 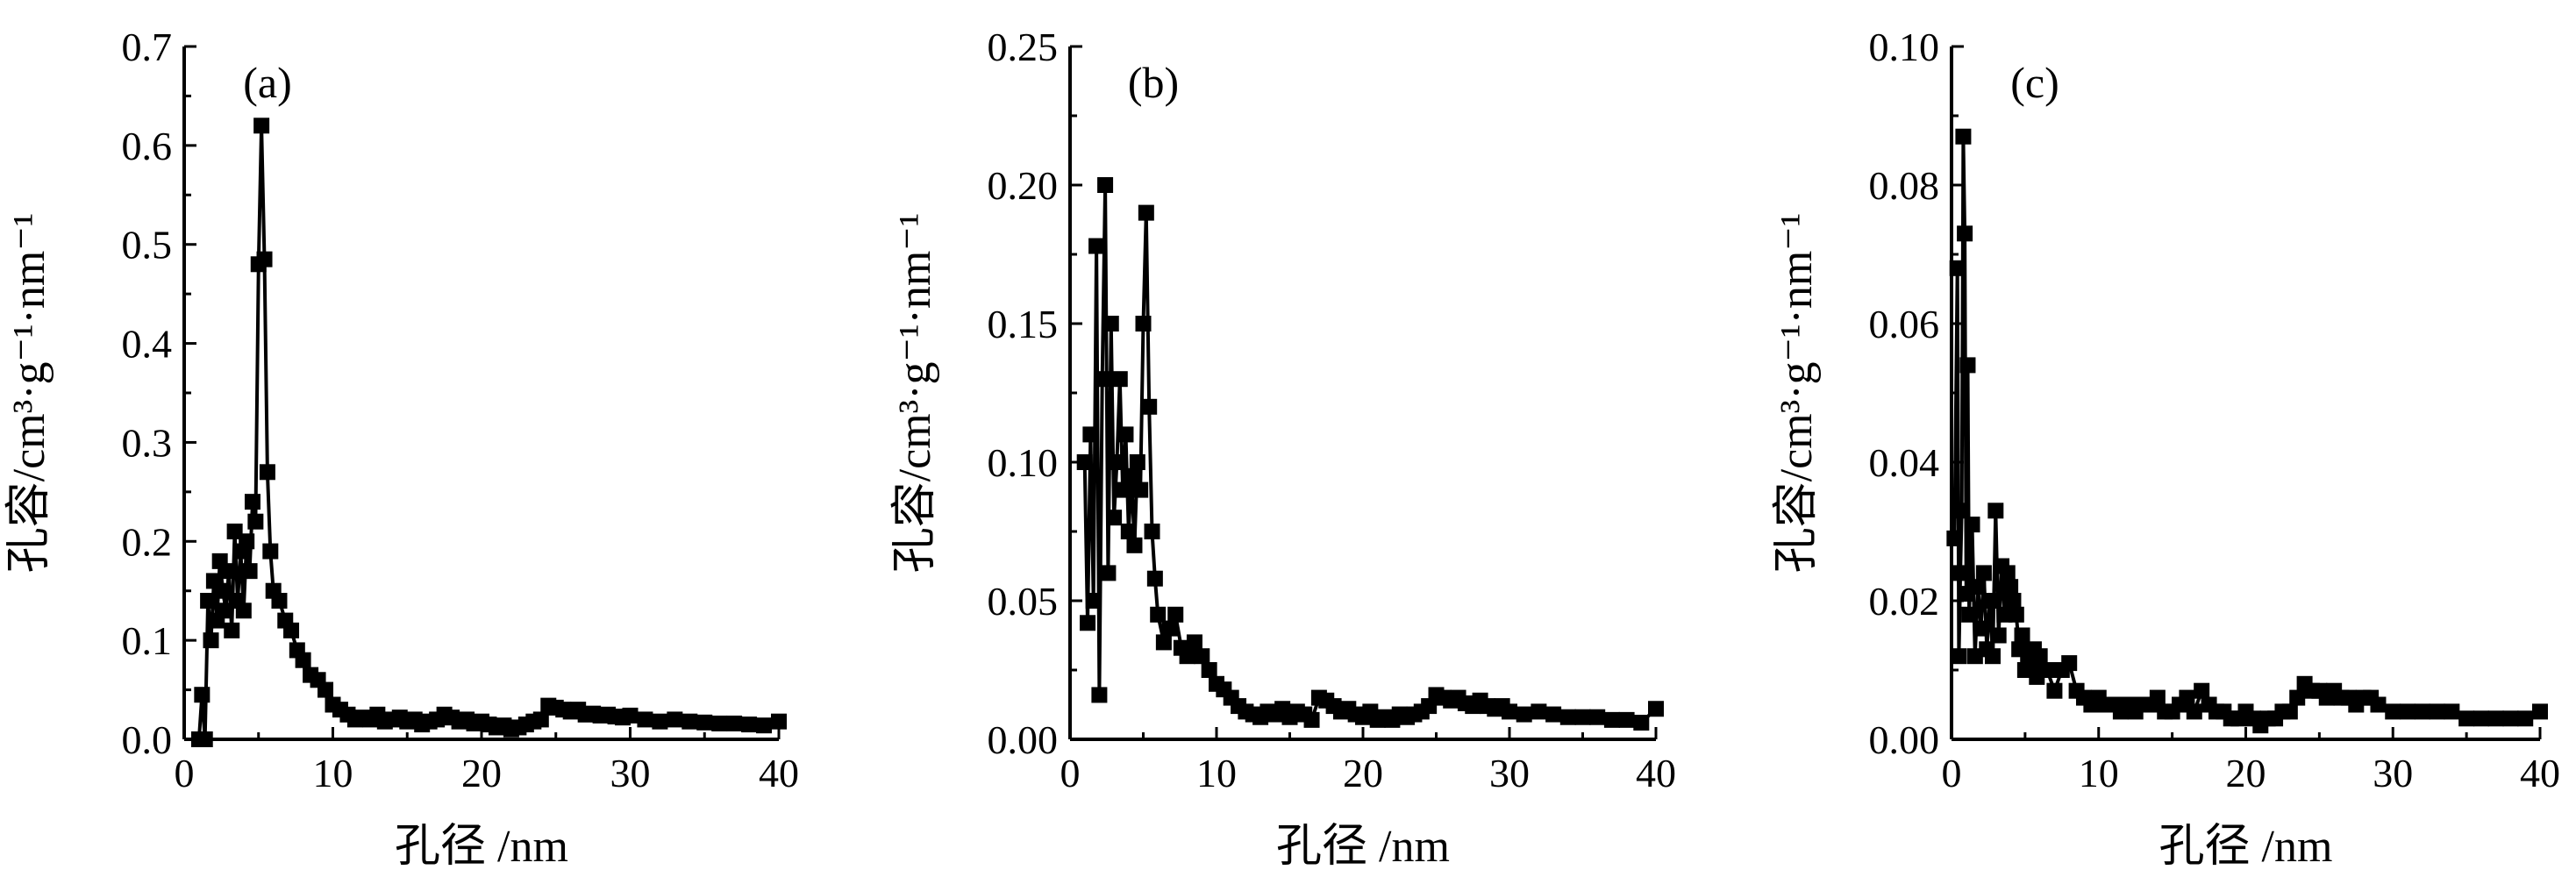 What do you see at coordinates (1024, 462) in the screenshot?
I see `y-tick-label: 0.10` at bounding box center [1024, 462].